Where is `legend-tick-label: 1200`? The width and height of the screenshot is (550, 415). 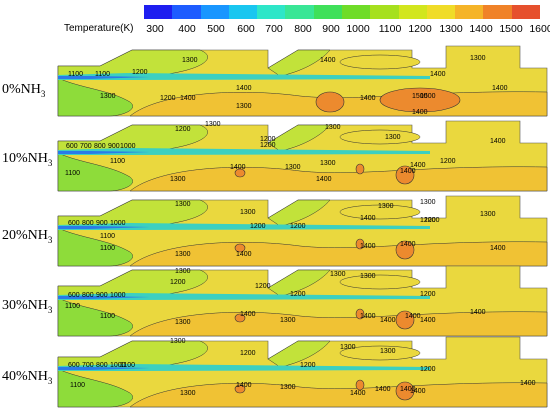
legend-tick-label: 1200 is located at coordinates (420, 29).